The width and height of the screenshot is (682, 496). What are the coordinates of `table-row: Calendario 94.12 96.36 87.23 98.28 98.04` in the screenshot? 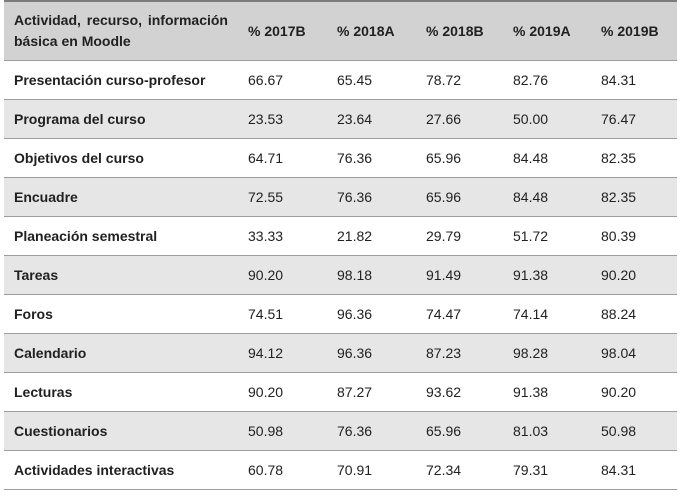 It's located at (340, 353).